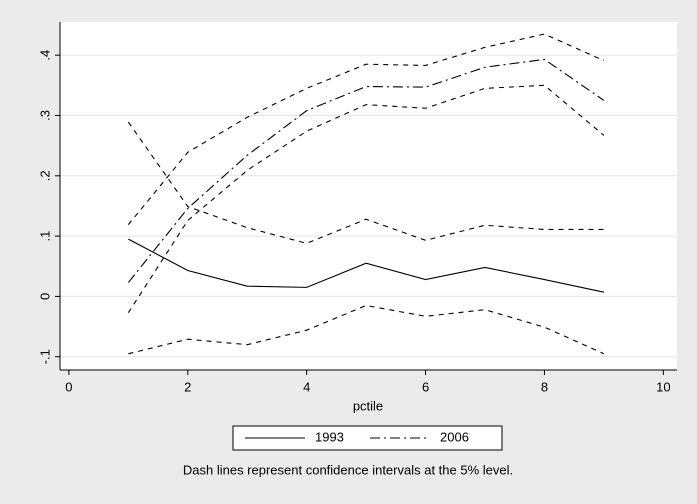 The width and height of the screenshot is (697, 504). Describe the element at coordinates (44, 236) in the screenshot. I see `y-tick-label: .1` at that location.